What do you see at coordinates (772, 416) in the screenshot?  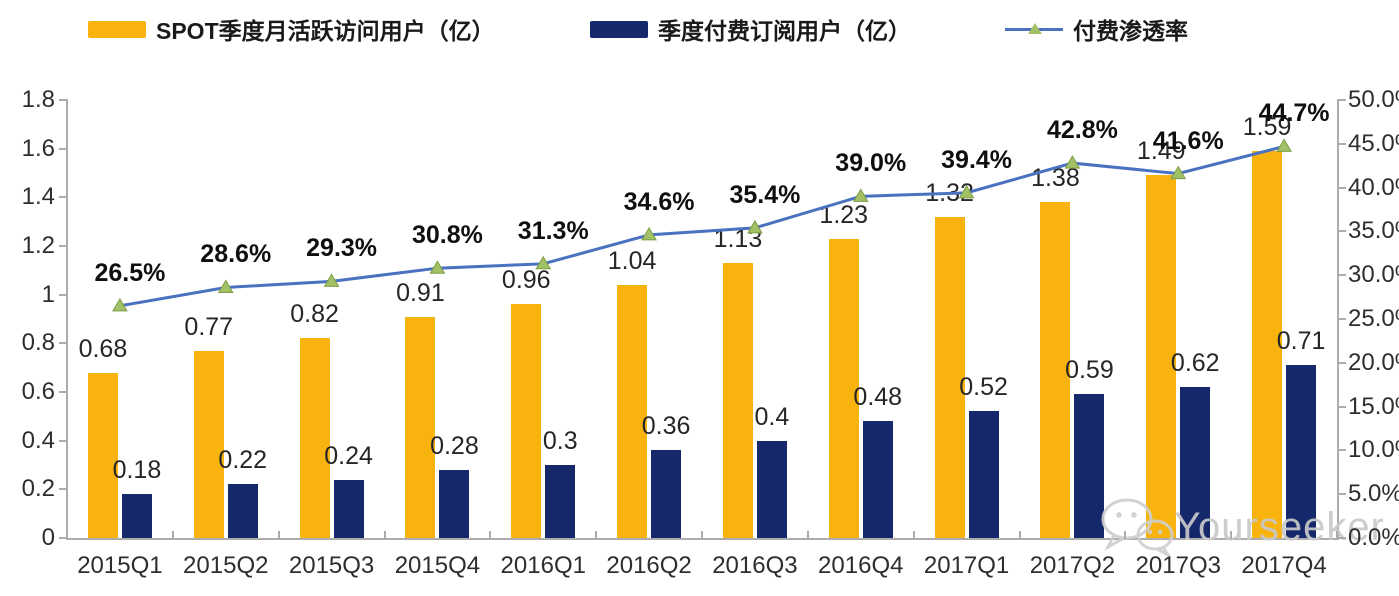 I see `subscribers-value-label: 0.4` at bounding box center [772, 416].